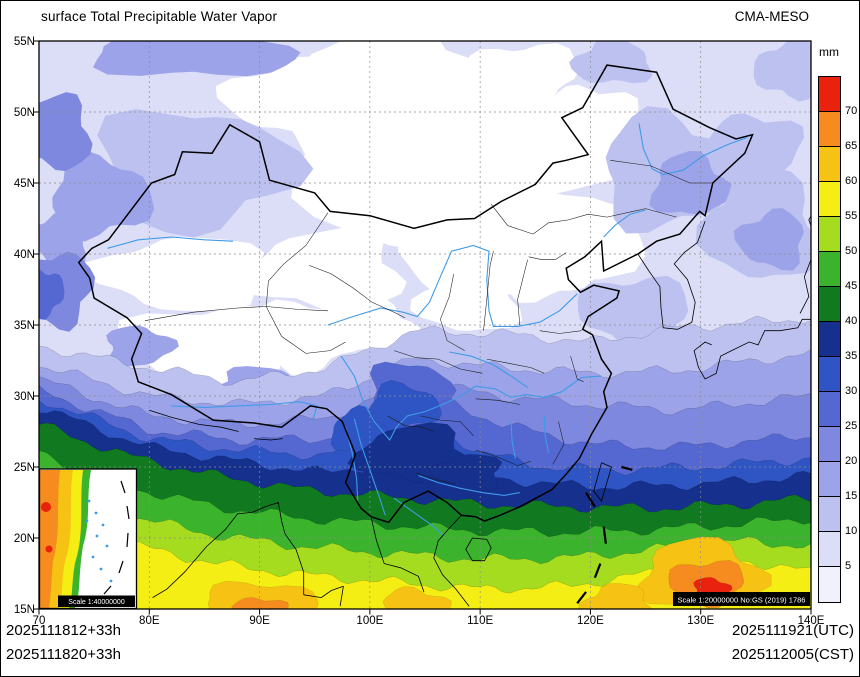 The image size is (860, 677). What do you see at coordinates (851, 391) in the screenshot?
I see `colorbar-tick-label: 30` at bounding box center [851, 391].